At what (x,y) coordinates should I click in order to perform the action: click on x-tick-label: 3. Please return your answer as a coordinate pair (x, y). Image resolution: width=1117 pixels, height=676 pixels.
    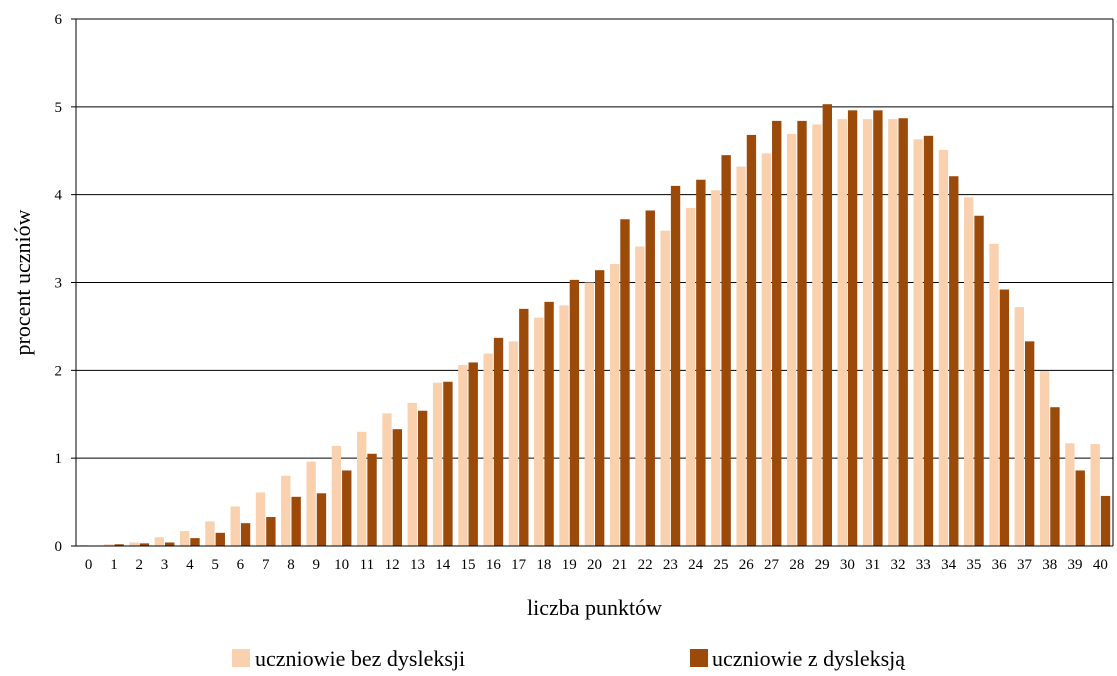
    Looking at the image, I should click on (165, 565).